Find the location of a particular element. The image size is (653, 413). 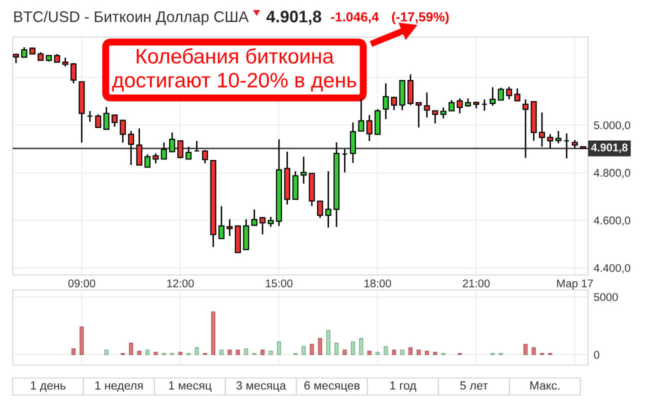

text: 1 неделя is located at coordinates (119, 386).